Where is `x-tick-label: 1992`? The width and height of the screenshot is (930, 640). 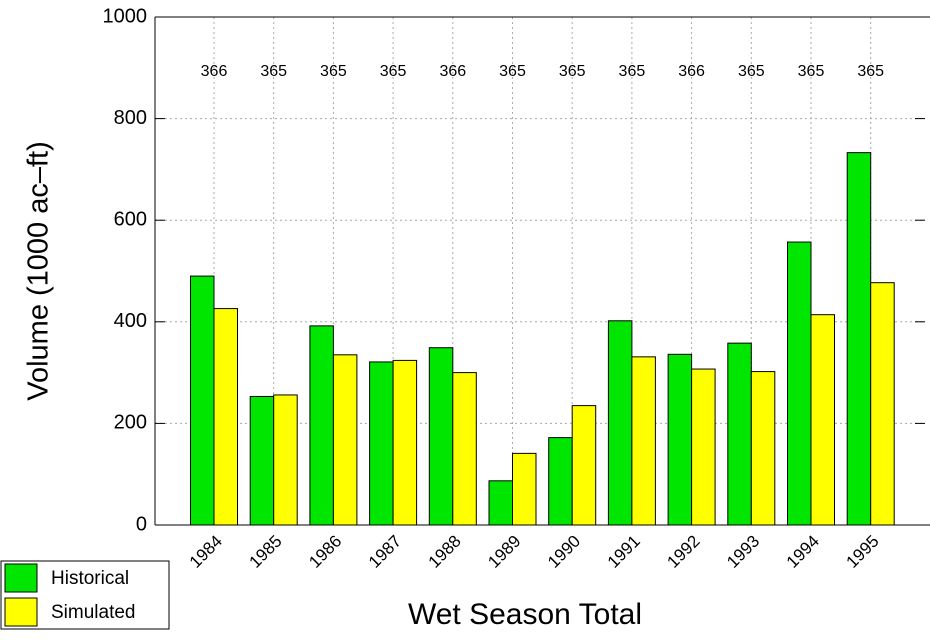 x-tick-label: 1992 is located at coordinates (683, 552).